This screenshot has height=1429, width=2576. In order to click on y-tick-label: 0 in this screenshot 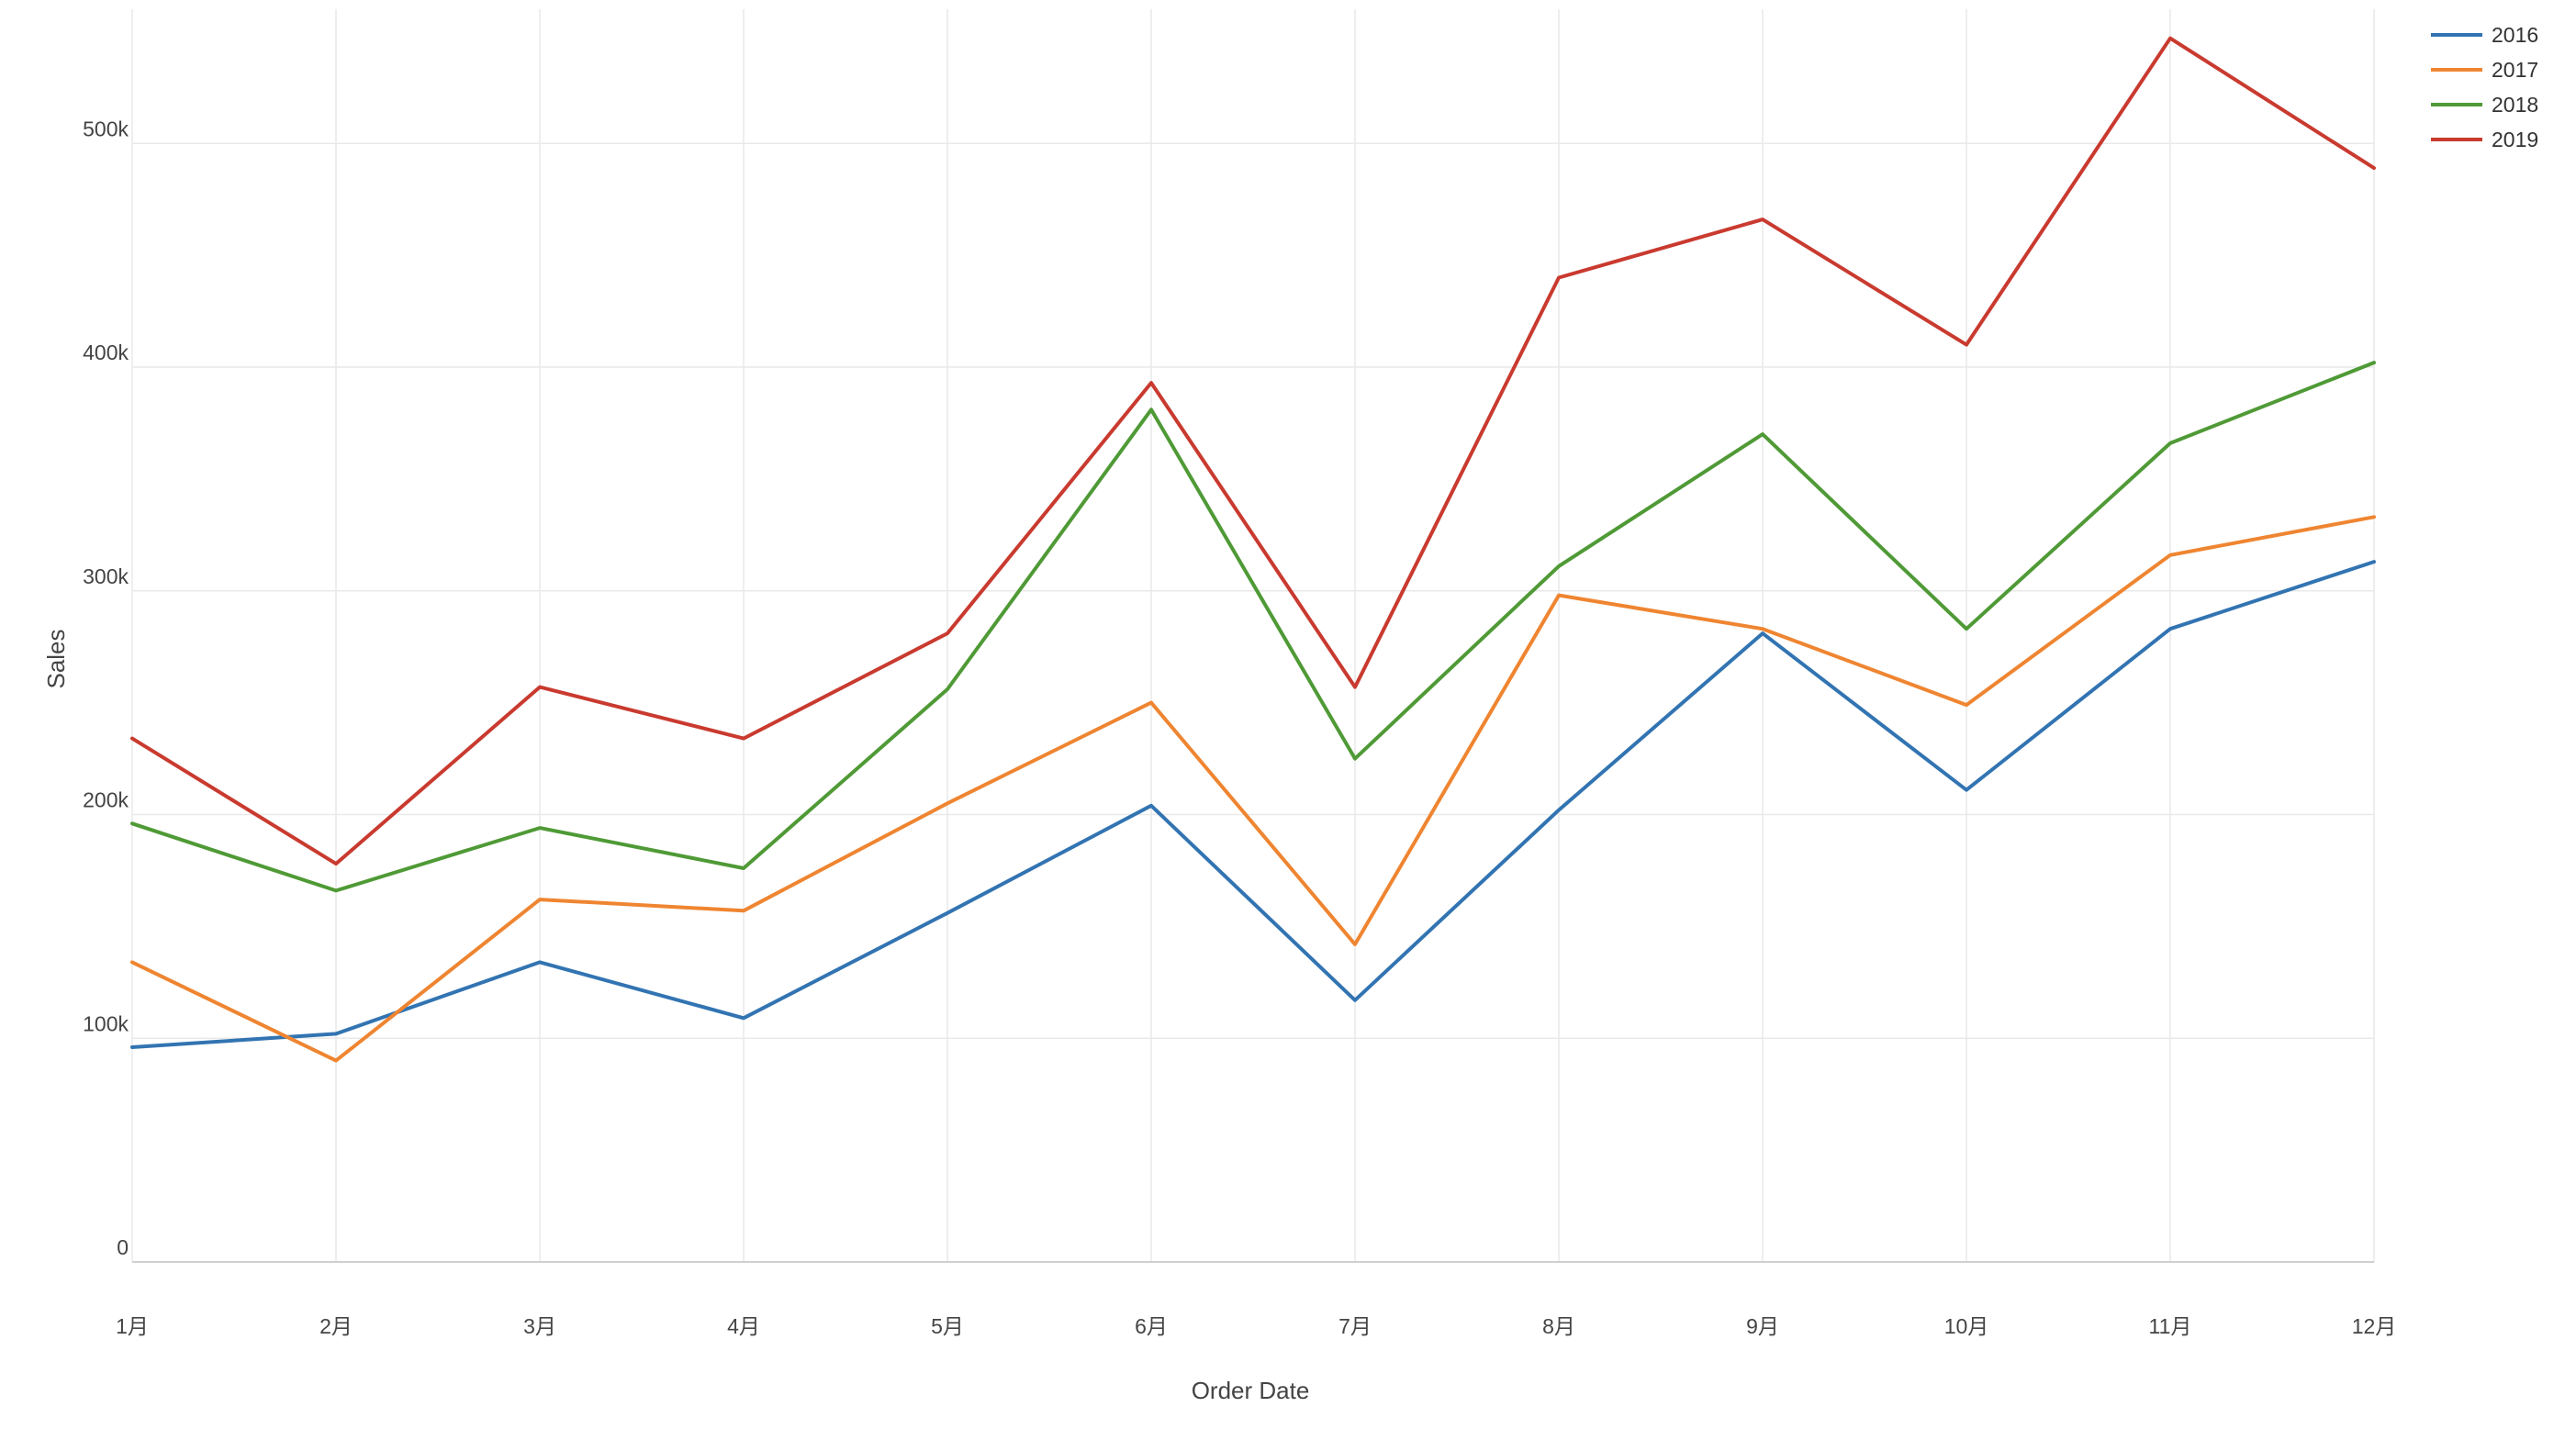, I will do `click(123, 1247)`.